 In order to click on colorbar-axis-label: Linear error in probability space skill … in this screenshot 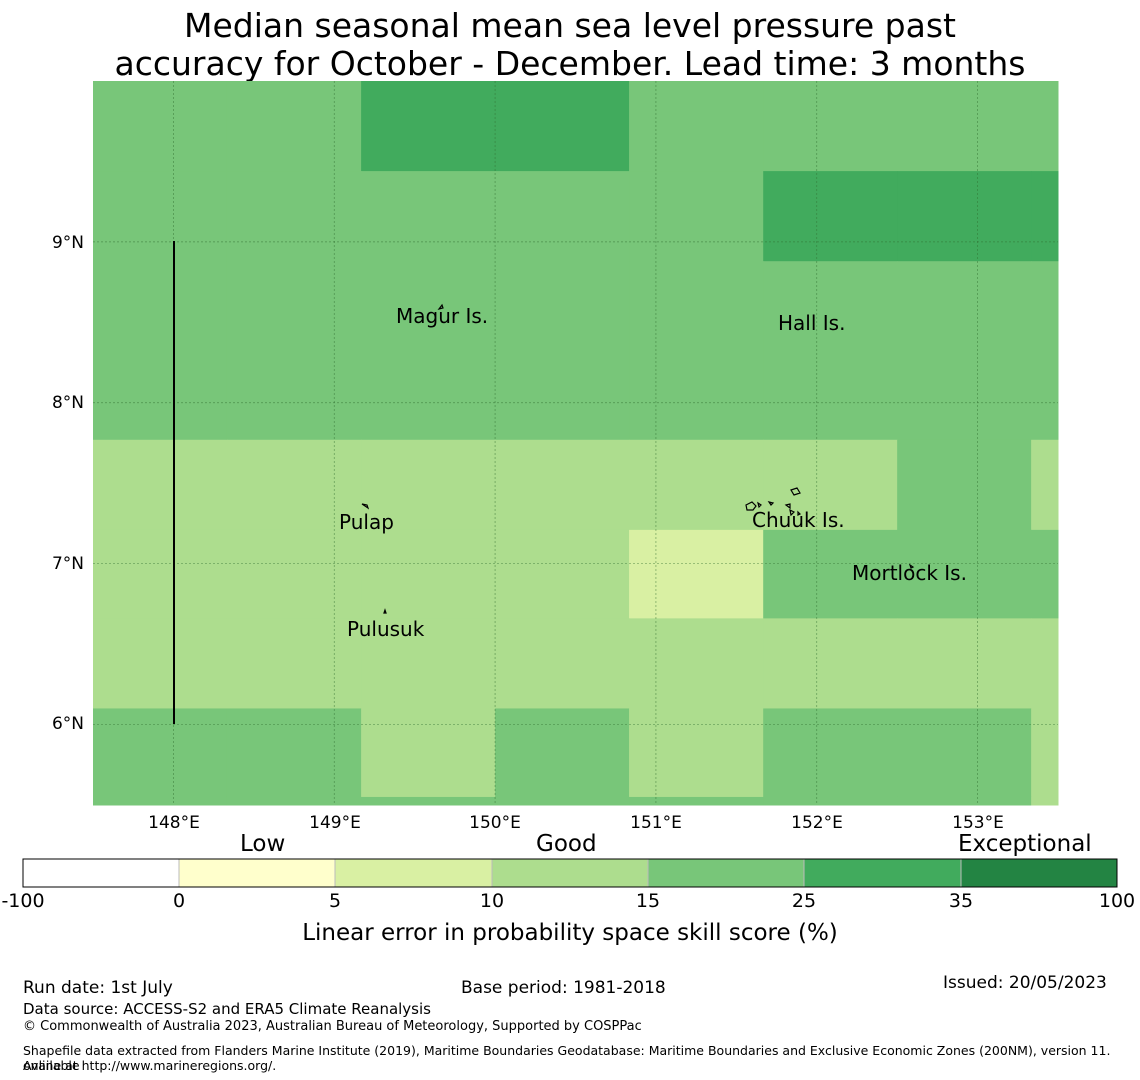, I will do `click(570, 933)`.